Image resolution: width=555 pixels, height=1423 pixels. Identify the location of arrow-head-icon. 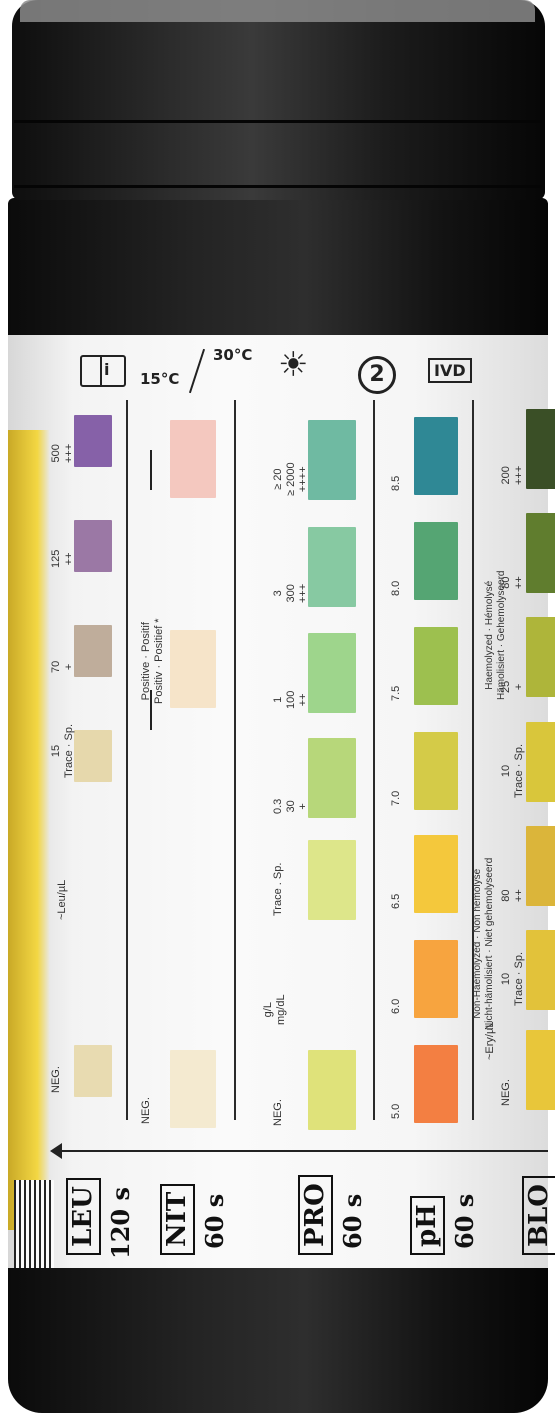
(56, 1151).